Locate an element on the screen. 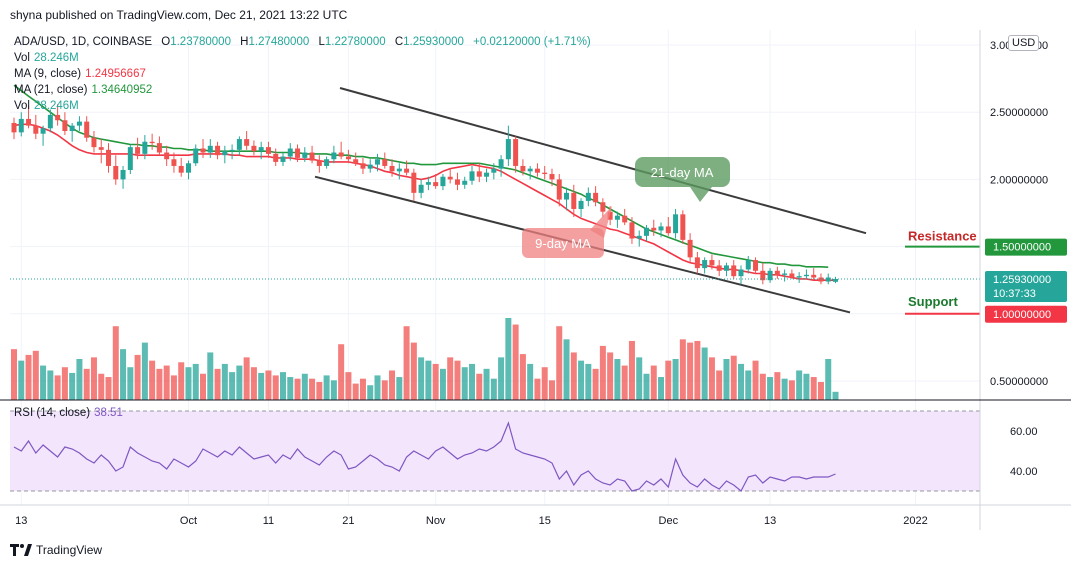 The width and height of the screenshot is (1071, 568). legend-rsi: 38.51 is located at coordinates (108, 413).